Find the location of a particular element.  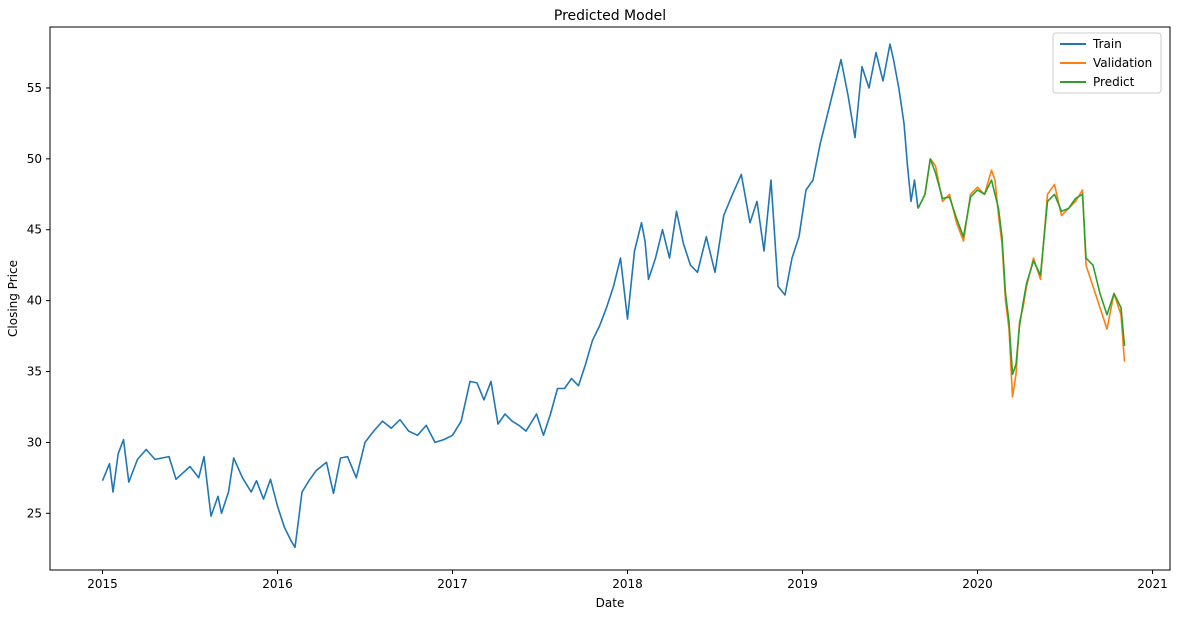

x-axis: 2015 2016 2017 2018 2019 2020 2021 is located at coordinates (627, 580).